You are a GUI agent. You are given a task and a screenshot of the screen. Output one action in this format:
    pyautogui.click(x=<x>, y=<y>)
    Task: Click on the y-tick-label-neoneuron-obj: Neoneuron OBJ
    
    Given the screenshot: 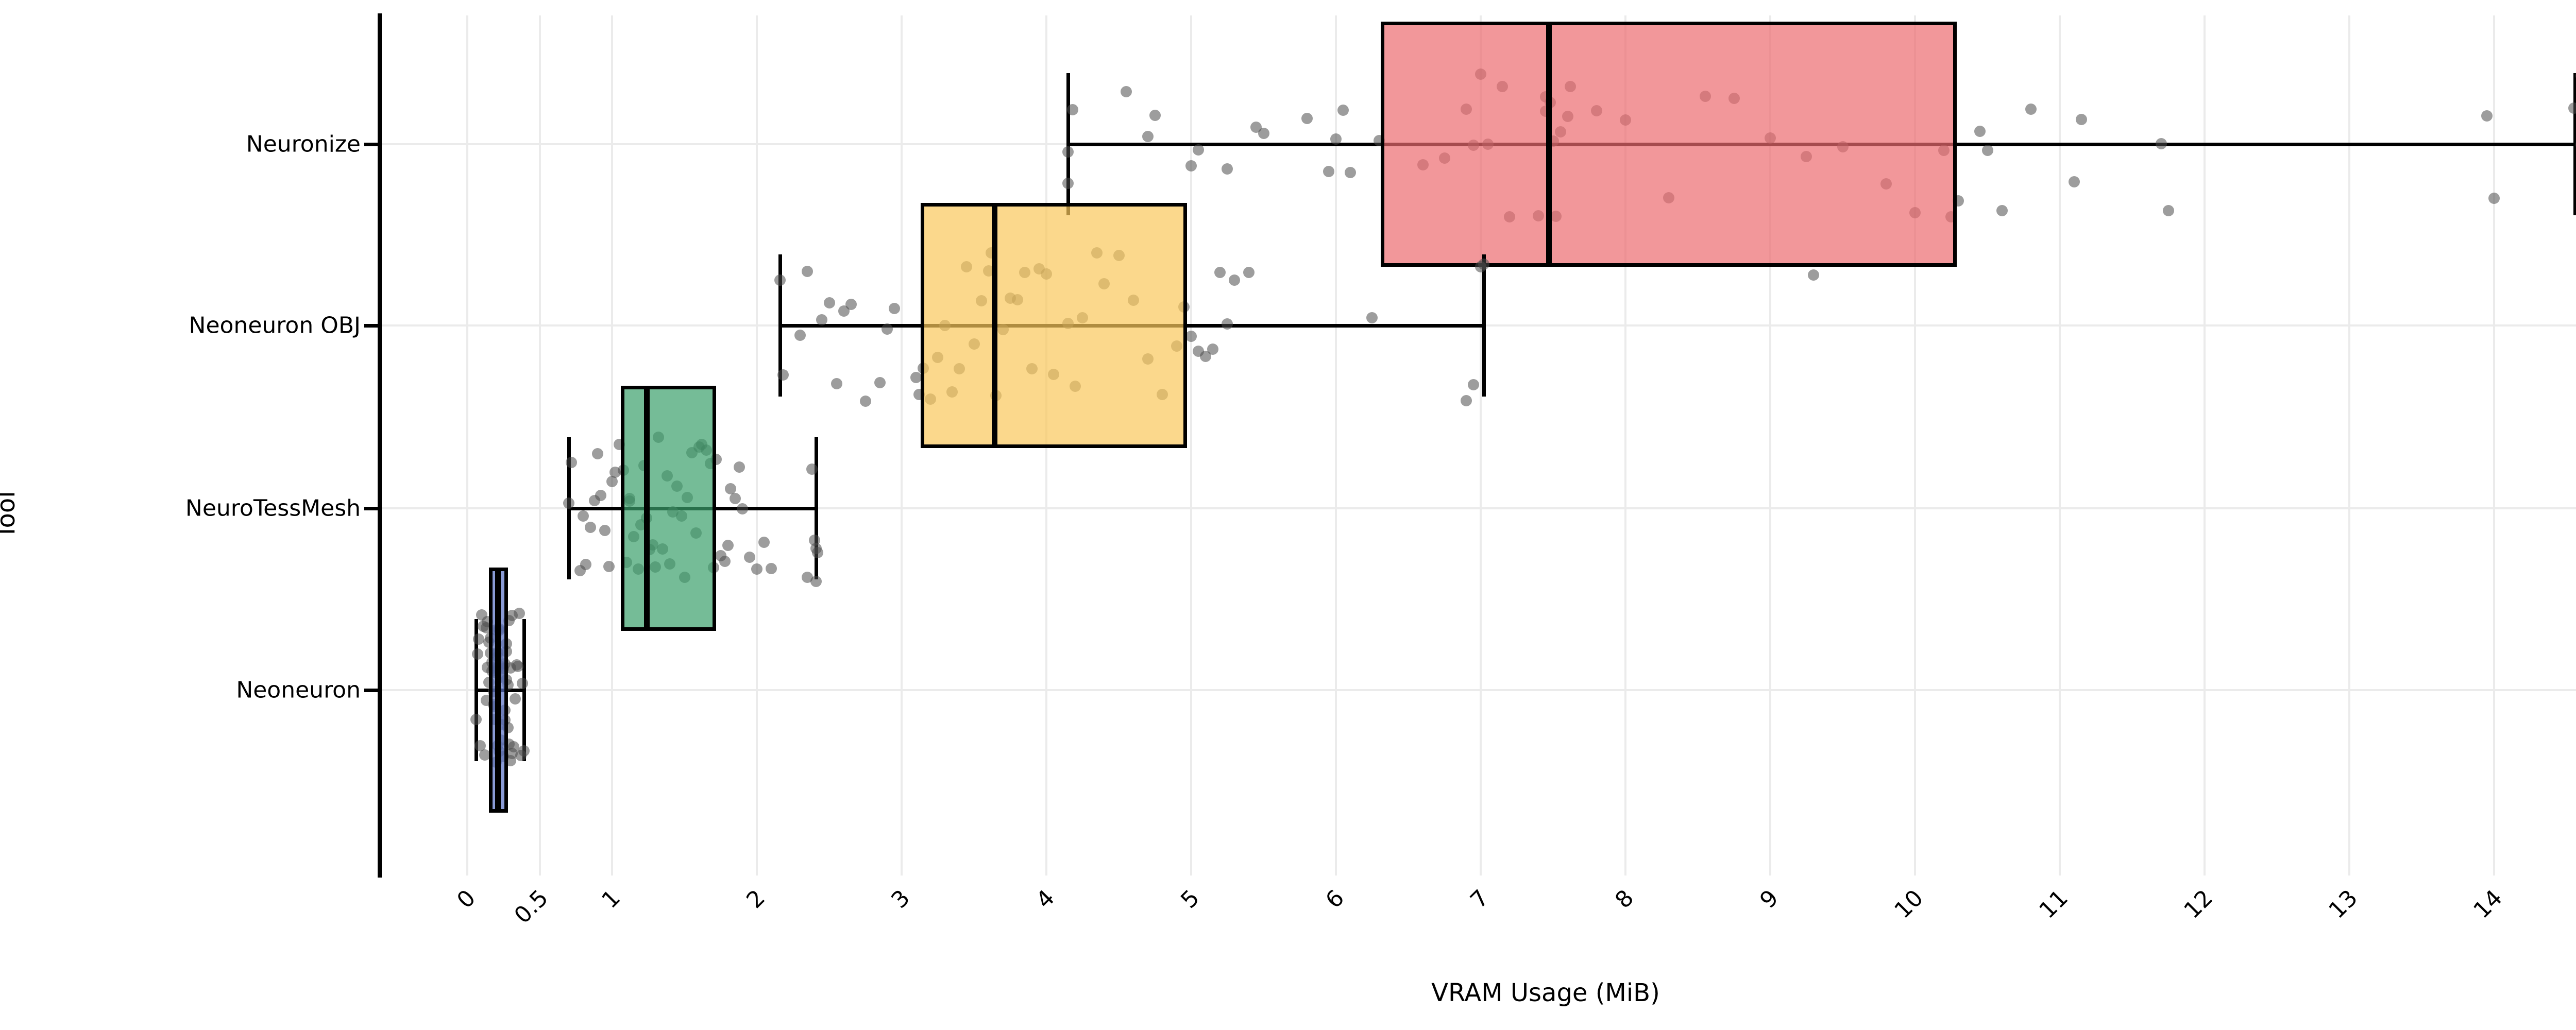 What is the action you would take?
    pyautogui.click(x=275, y=326)
    